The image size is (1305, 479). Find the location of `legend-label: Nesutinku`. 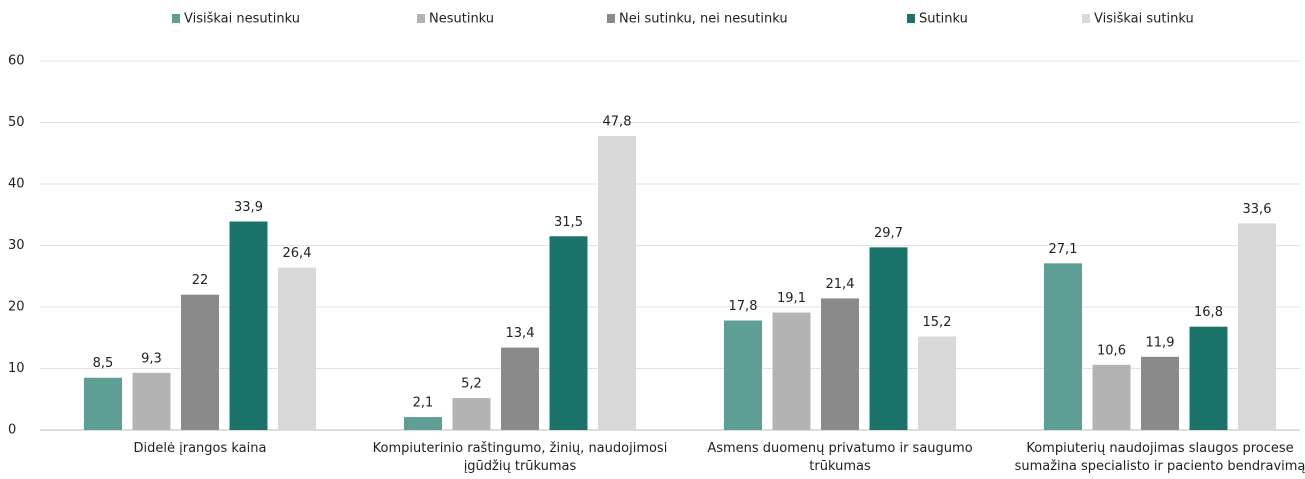

legend-label: Nesutinku is located at coordinates (461, 19).